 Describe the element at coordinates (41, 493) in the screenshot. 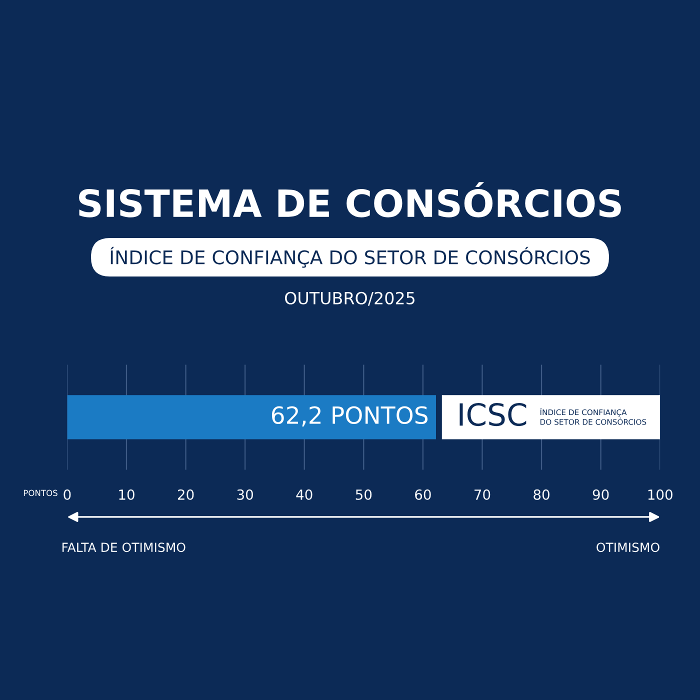

I see `x-axis-title: PONTOS` at that location.